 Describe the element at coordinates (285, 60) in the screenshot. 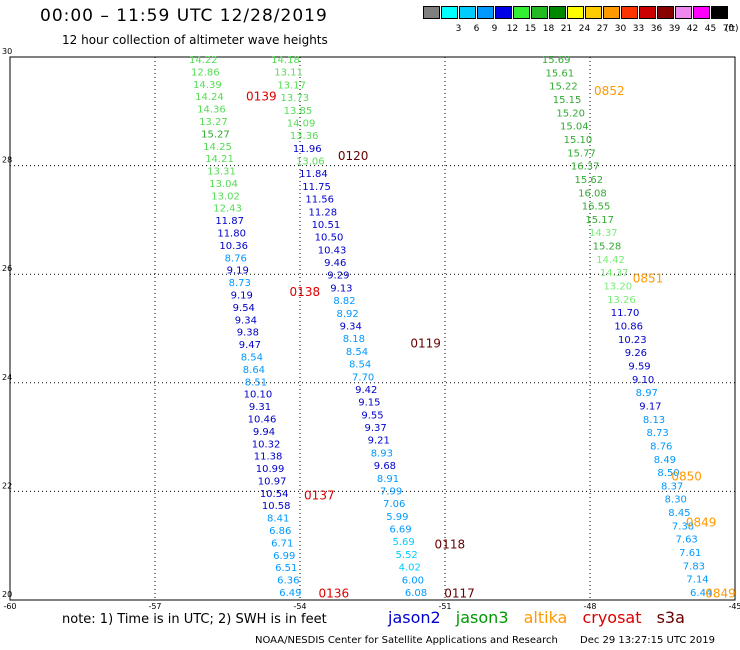

I see `swh-value-label: 14.18` at that location.